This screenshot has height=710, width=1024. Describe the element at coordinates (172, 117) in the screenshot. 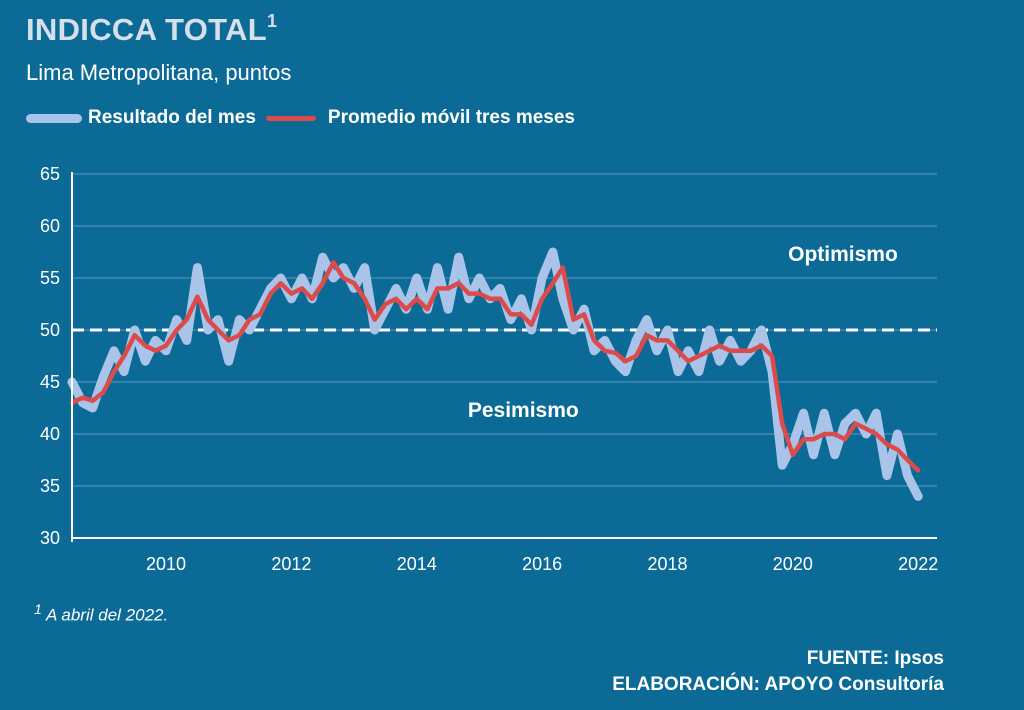

I see `legend-label-monthly: Resultado del mes` at that location.